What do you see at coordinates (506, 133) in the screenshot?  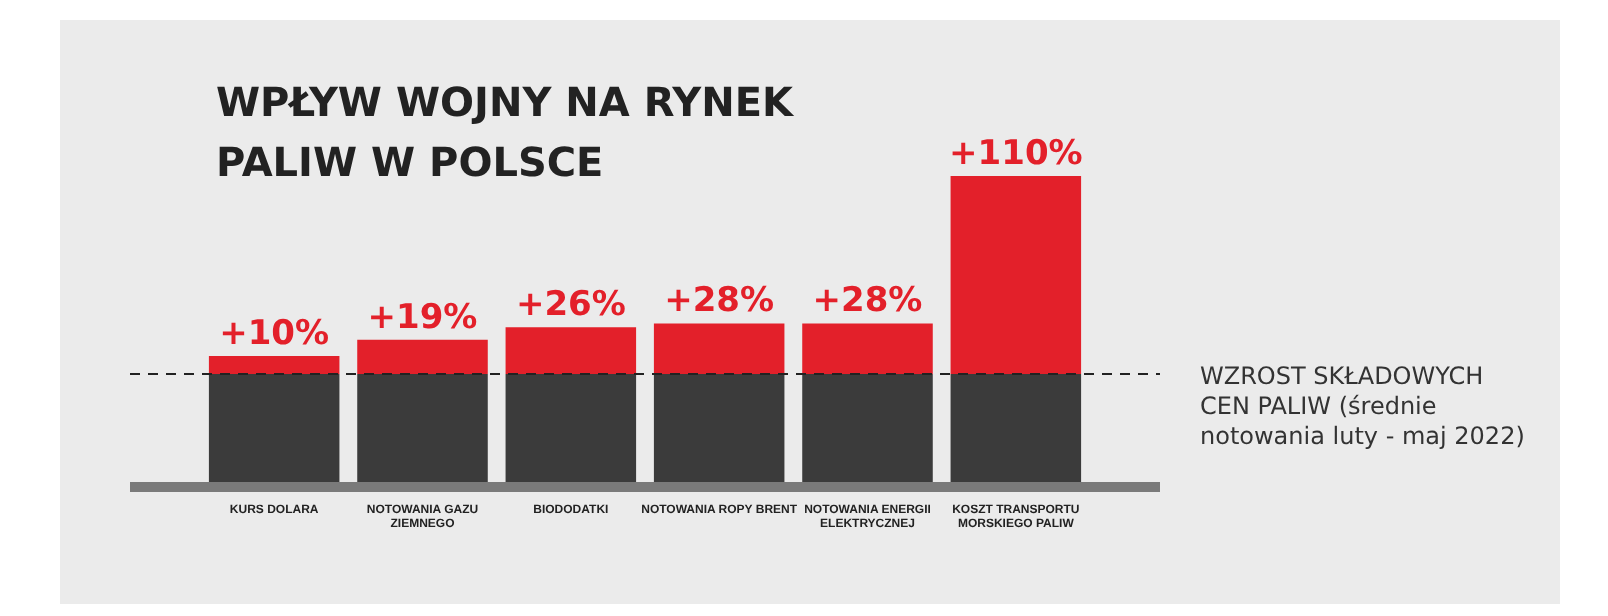 I see `chart-title: WPŁYW WOJNY NA RYNEK PALIW W POLSCE` at bounding box center [506, 133].